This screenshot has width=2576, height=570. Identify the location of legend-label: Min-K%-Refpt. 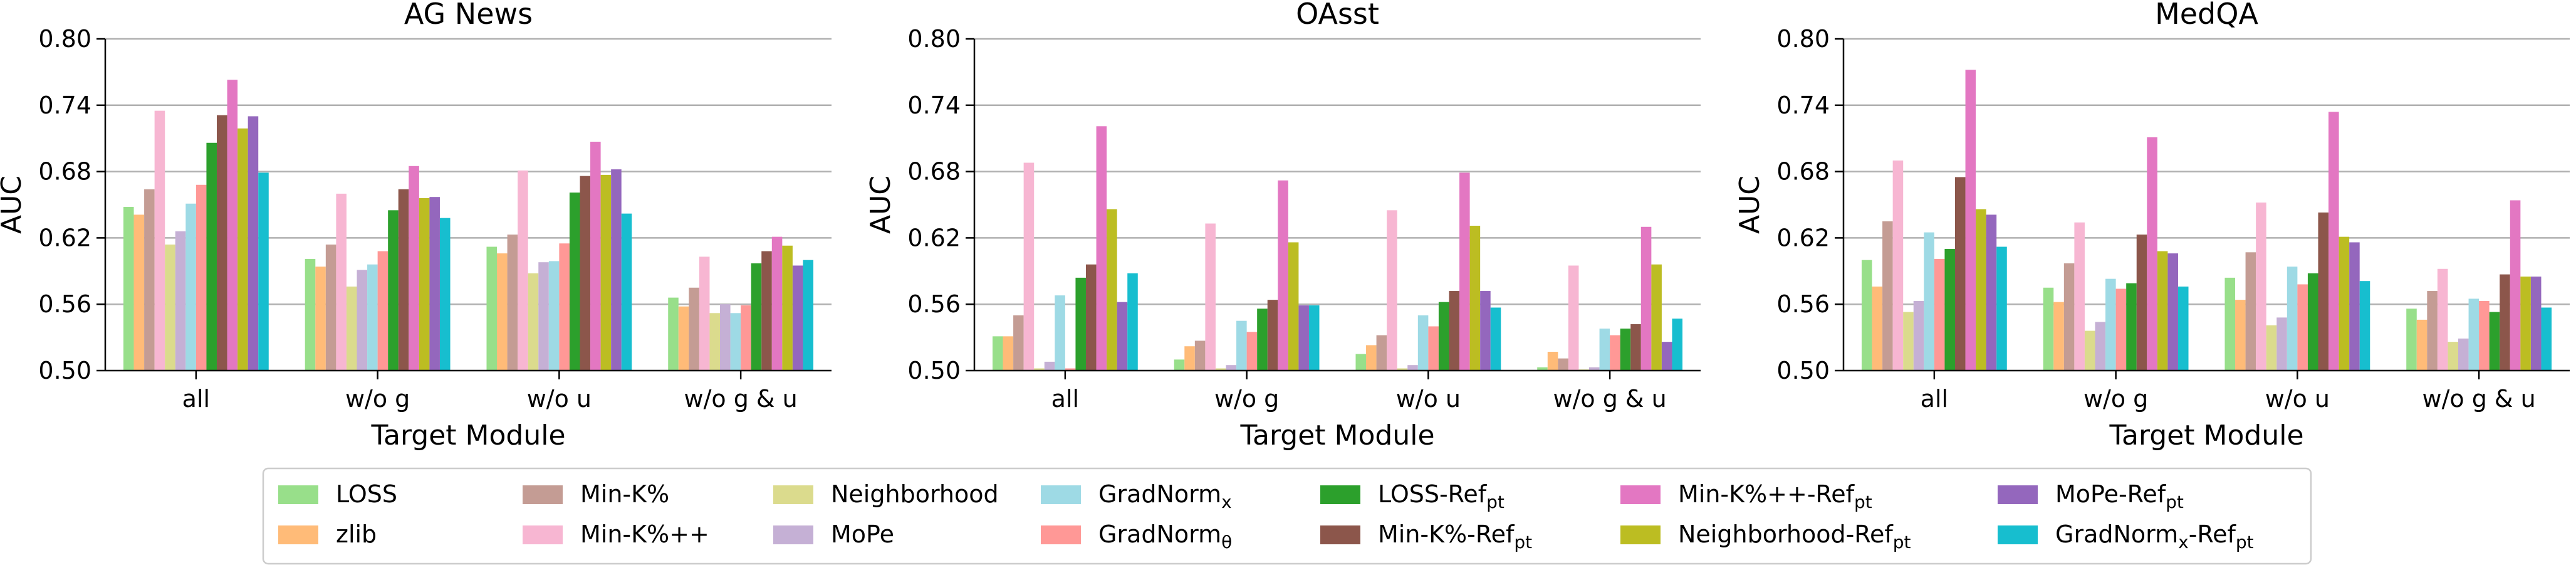
(1455, 536).